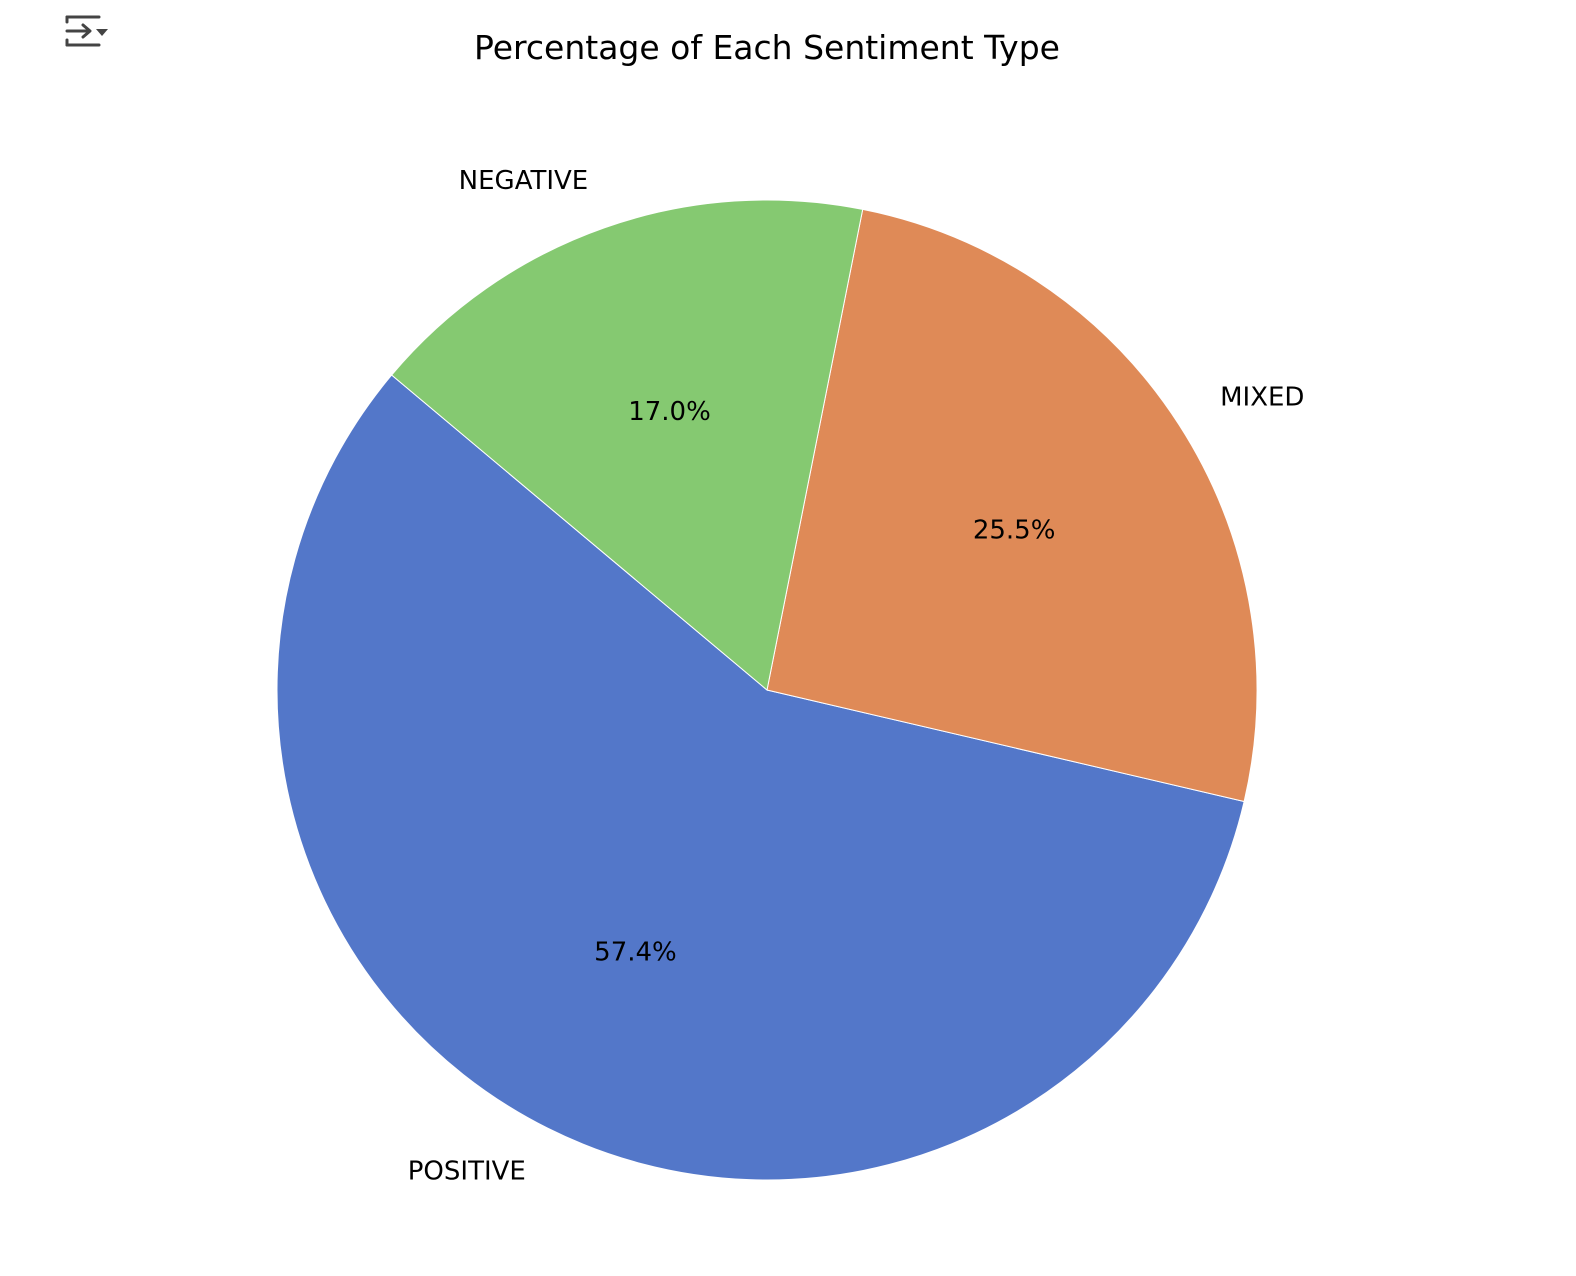 The height and width of the screenshot is (1276, 1576). What do you see at coordinates (627, 445) in the screenshot?
I see `pie-slice-negative` at bounding box center [627, 445].